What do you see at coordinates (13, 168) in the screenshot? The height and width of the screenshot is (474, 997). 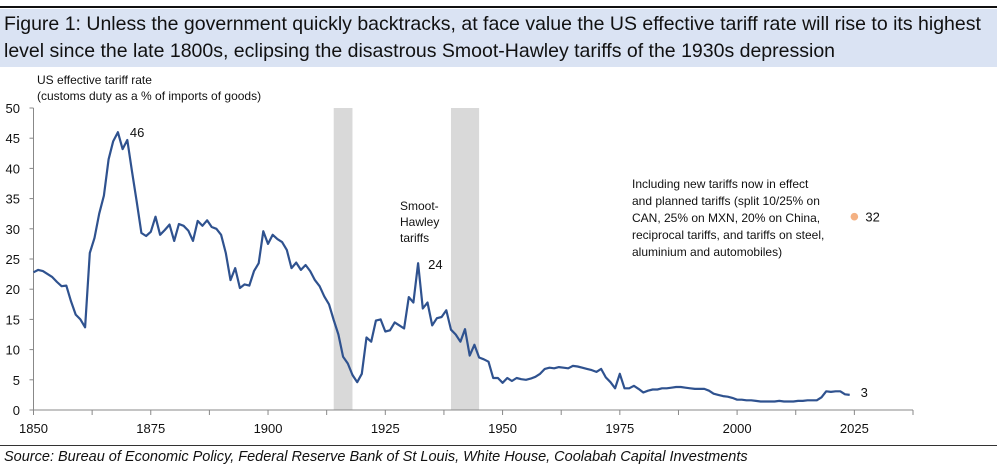 I see `y-tick-label: 40` at bounding box center [13, 168].